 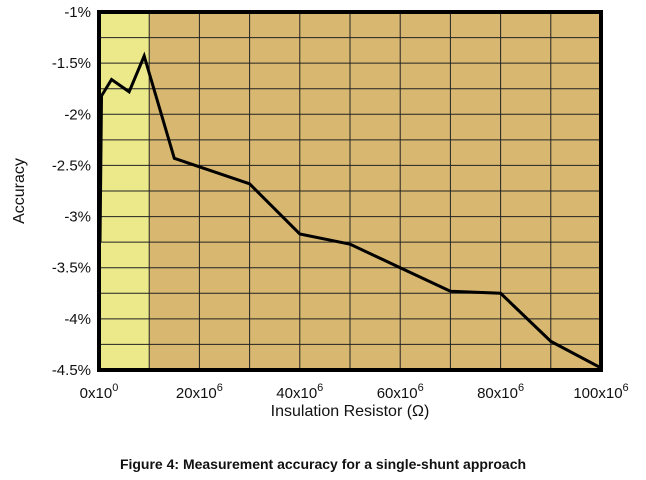 I want to click on y-tick-label: -3%, so click(x=77, y=217).